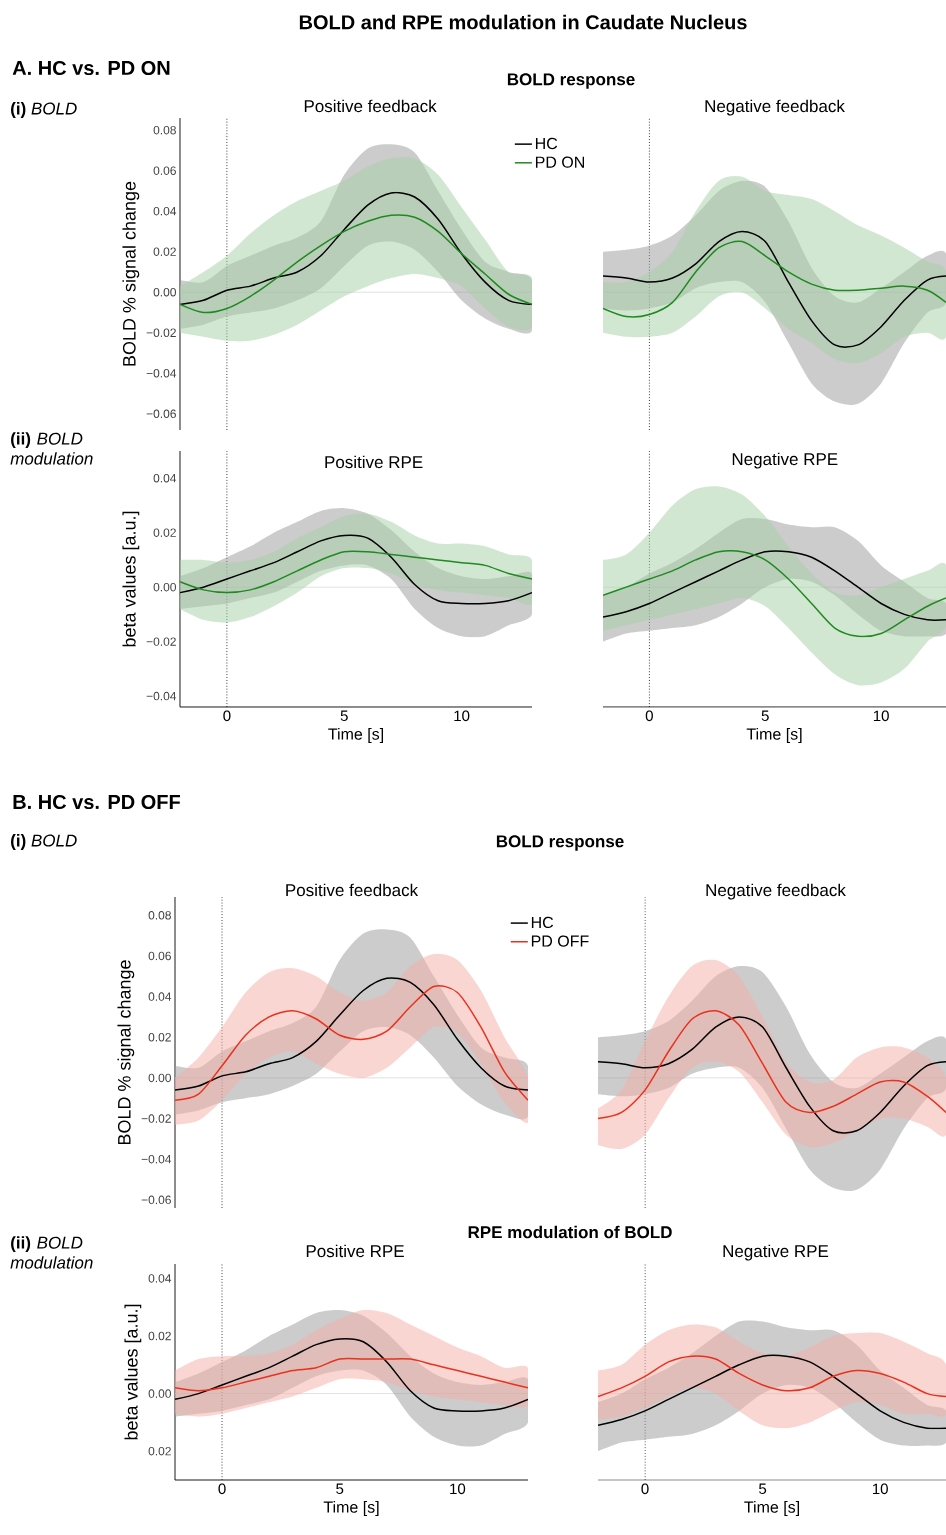 The width and height of the screenshot is (946, 1535). Describe the element at coordinates (523, 22) in the screenshot. I see `text: BOLD and RPE modulation in Caudate Nucleus` at that location.